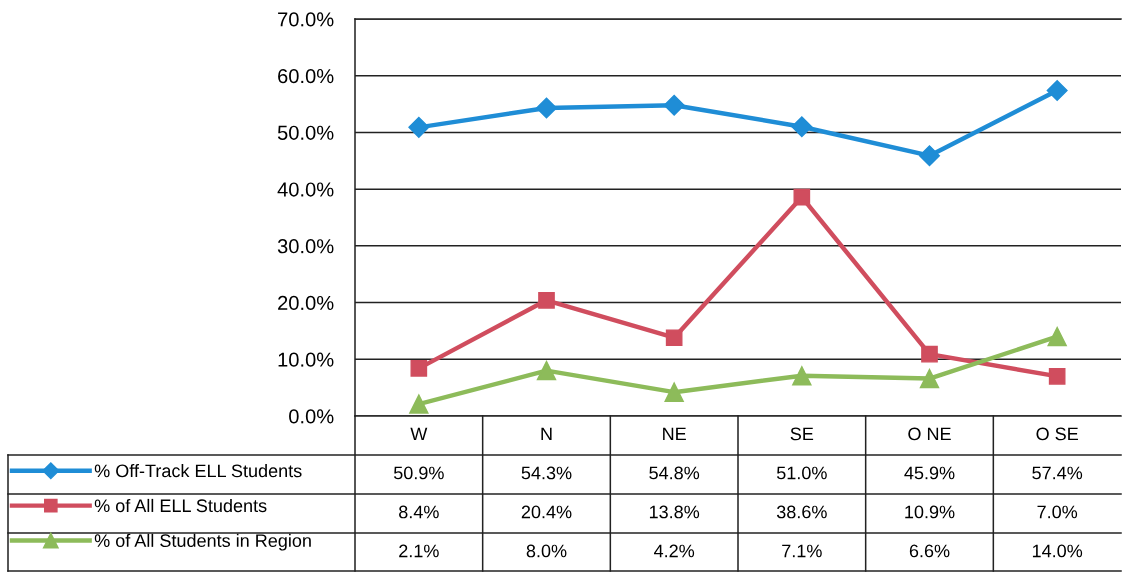 This screenshot has height=572, width=1124. I want to click on data-label: 50.9%, so click(418, 473).